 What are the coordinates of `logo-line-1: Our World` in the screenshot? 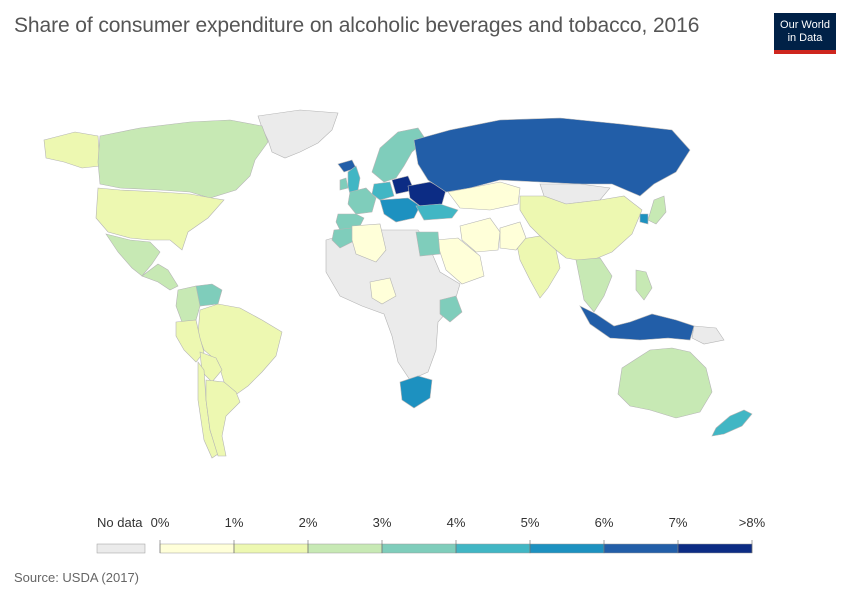 It's located at (805, 25).